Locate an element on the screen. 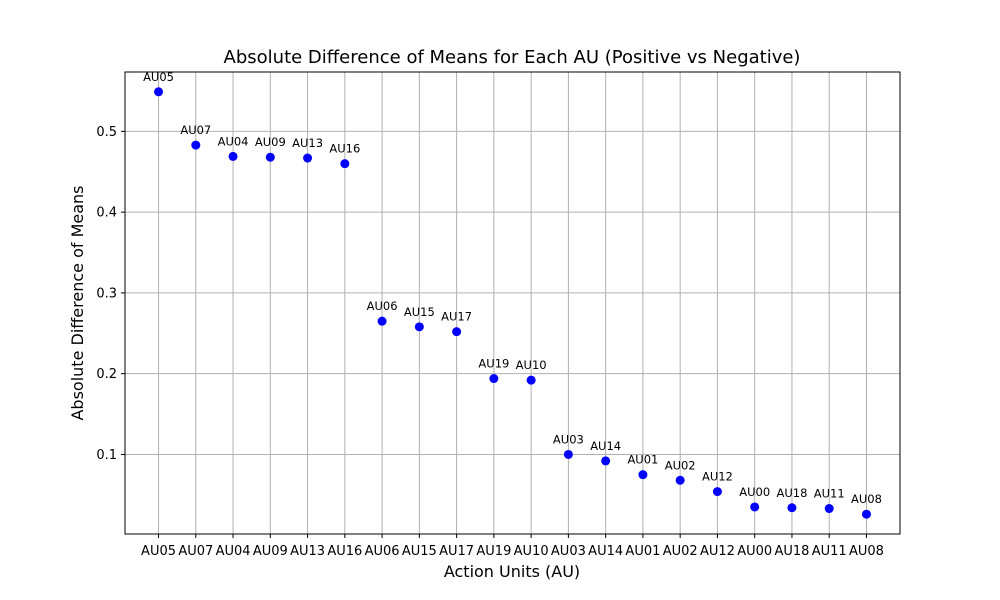 The width and height of the screenshot is (1000, 600). x-tick-label: AU14 is located at coordinates (605, 551).